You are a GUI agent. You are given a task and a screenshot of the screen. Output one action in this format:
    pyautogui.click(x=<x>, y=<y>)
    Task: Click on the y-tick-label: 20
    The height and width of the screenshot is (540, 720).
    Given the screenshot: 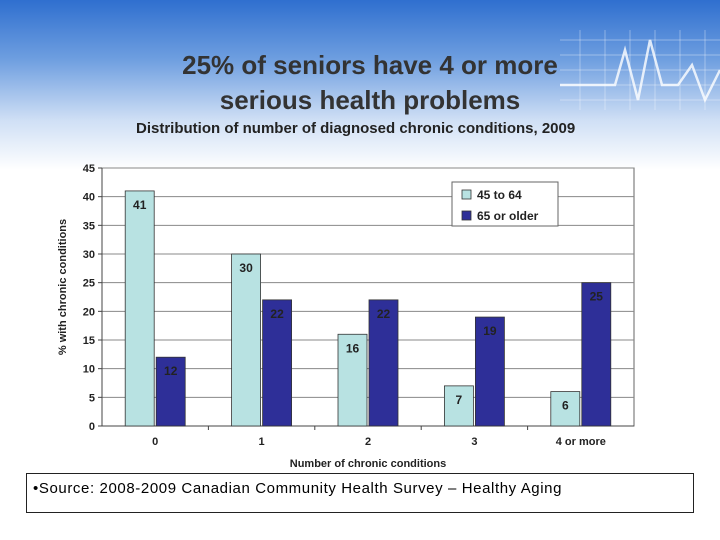 What is the action you would take?
    pyautogui.click(x=89, y=312)
    